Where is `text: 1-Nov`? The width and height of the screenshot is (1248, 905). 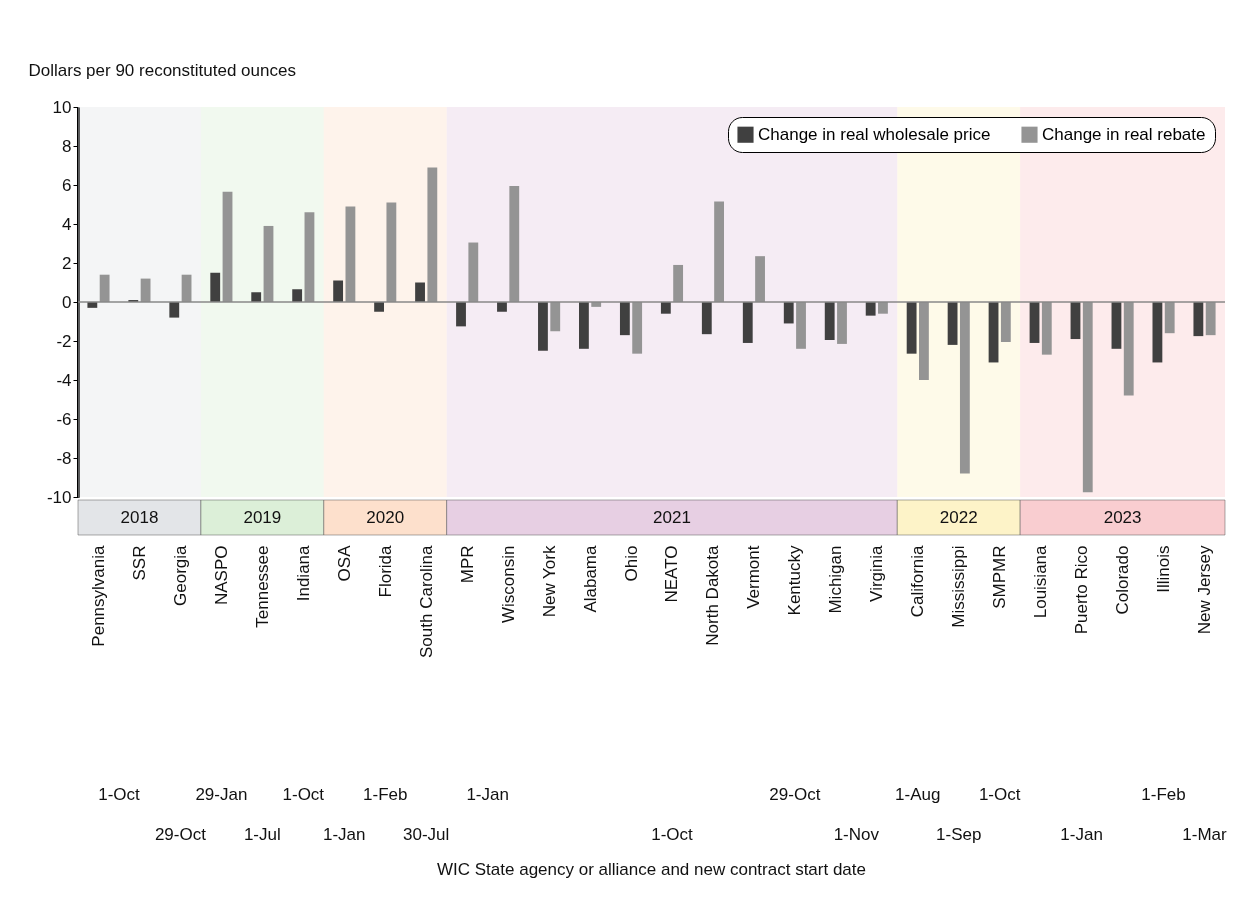
text: 1-Nov is located at coordinates (856, 834).